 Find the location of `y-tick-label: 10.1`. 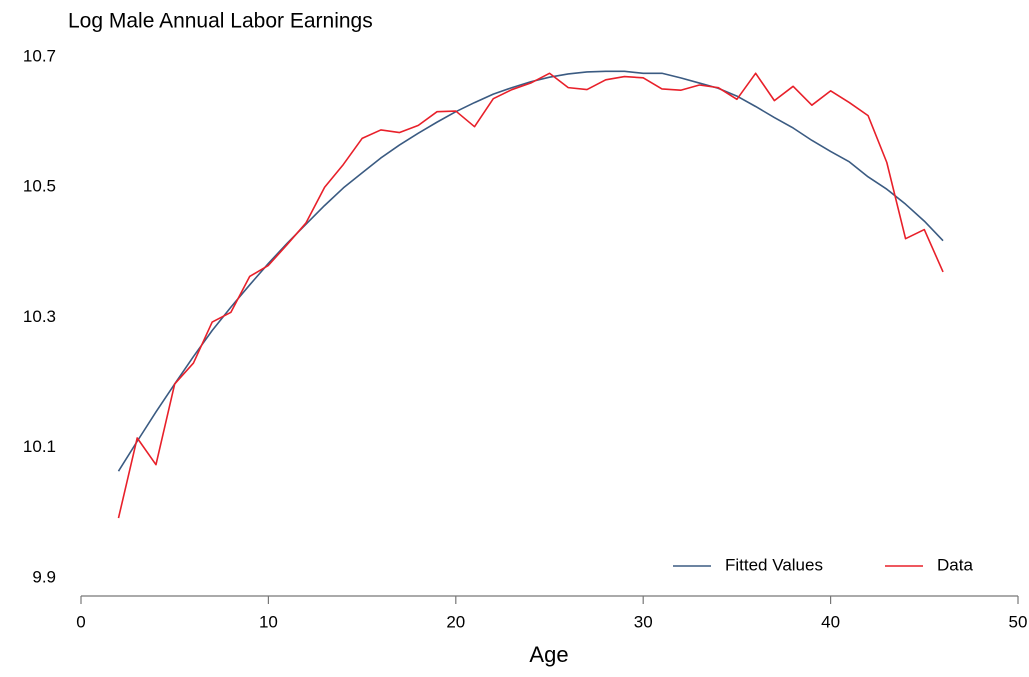

y-tick-label: 10.1 is located at coordinates (39, 446).